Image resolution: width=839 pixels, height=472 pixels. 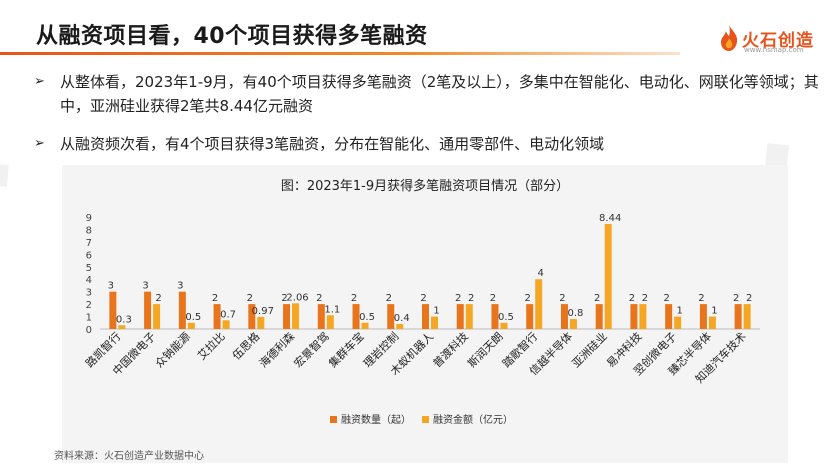 What do you see at coordinates (332, 144) in the screenshot?
I see `bullet-text: 从融资频次看，有4个项目获得3笔融资，分布在智能化、通用零部件、电动化领域` at bounding box center [332, 144].